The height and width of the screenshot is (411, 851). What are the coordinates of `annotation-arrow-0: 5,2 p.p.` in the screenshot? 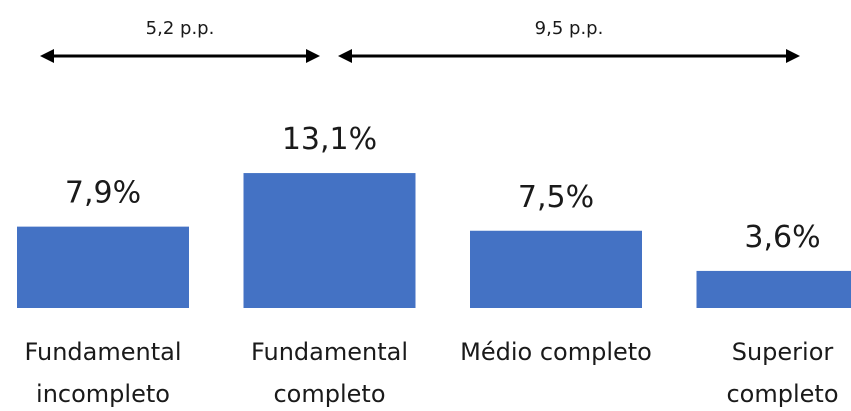 It's located at (180, 40).